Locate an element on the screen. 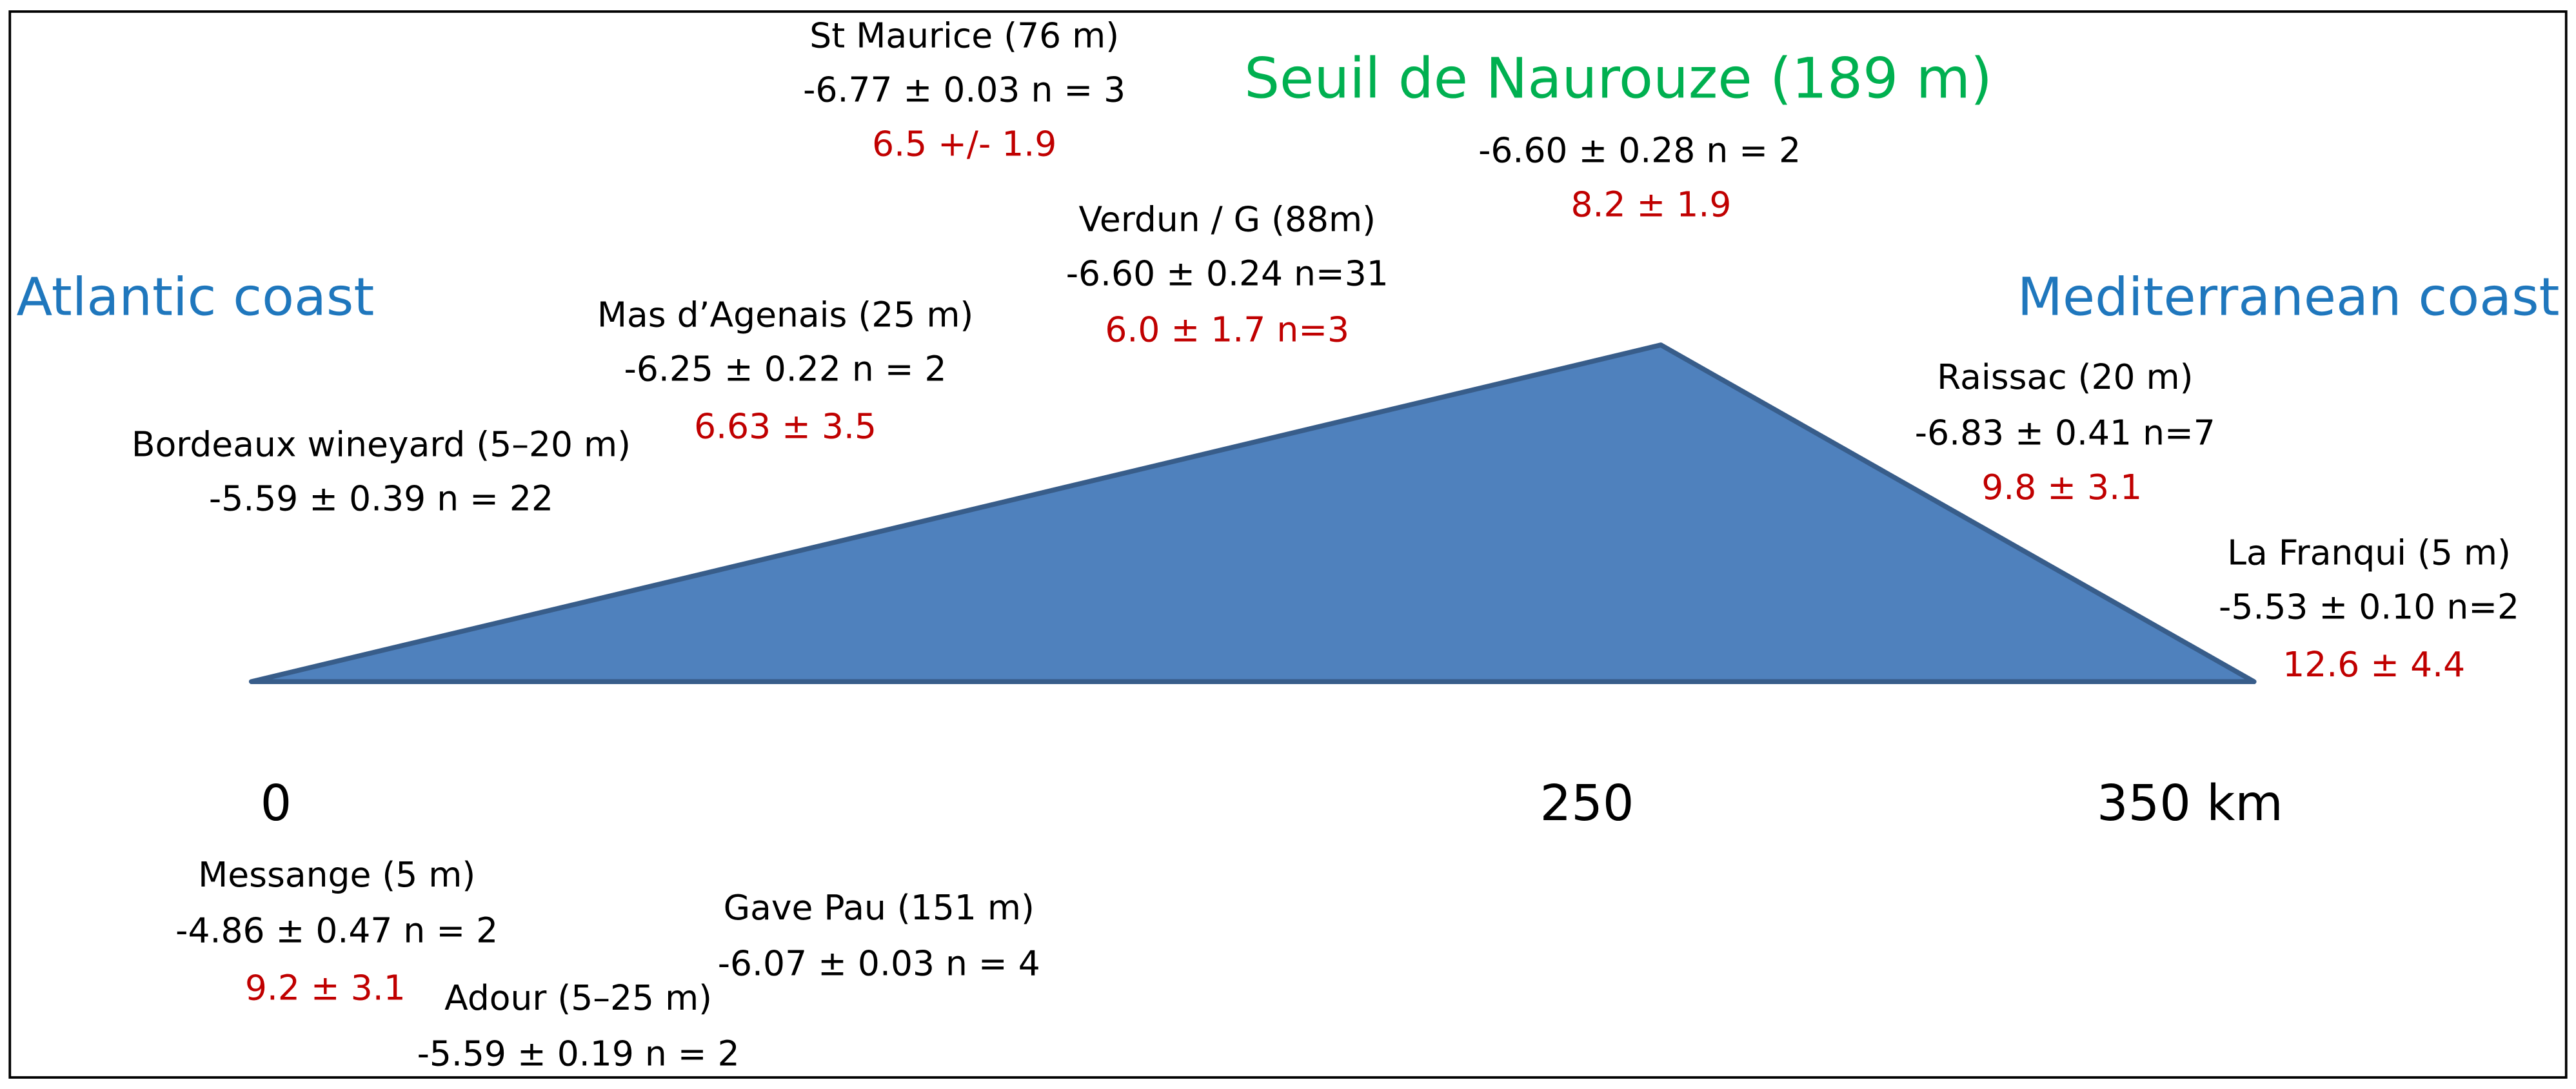 This screenshot has height=1089, width=2576. site-stats: -5.59 ± 0.39 n = 22 is located at coordinates (381, 499).